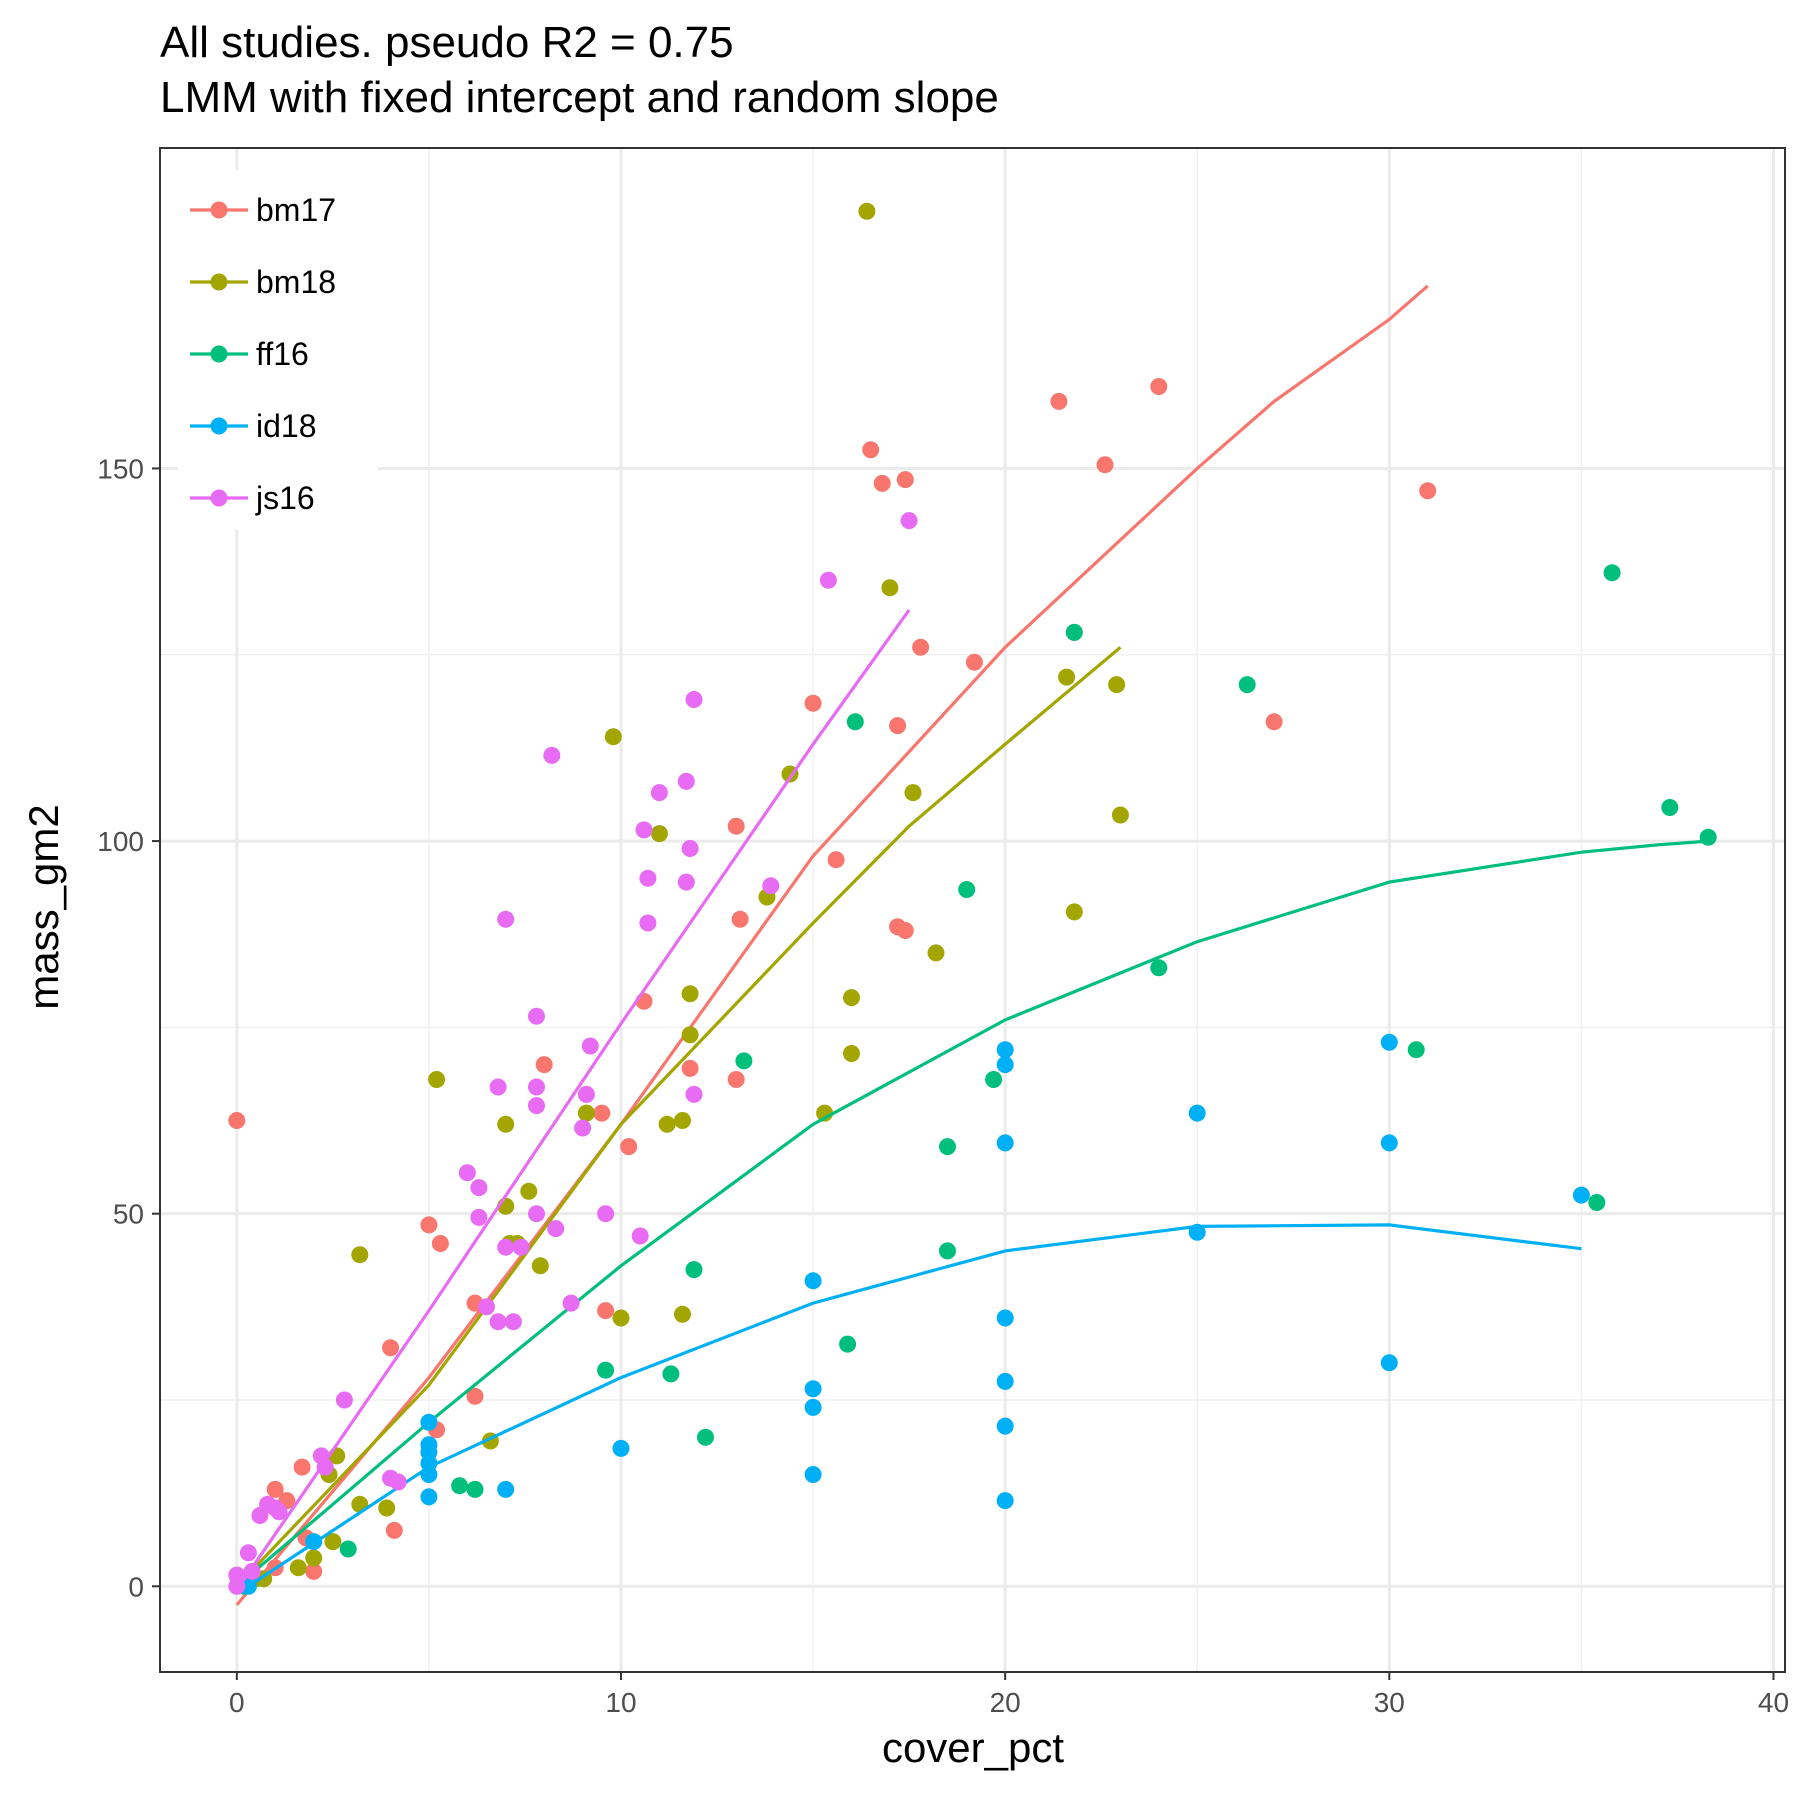 The width and height of the screenshot is (1800, 1800). I want to click on legend-label-bm17: bm17, so click(296, 210).